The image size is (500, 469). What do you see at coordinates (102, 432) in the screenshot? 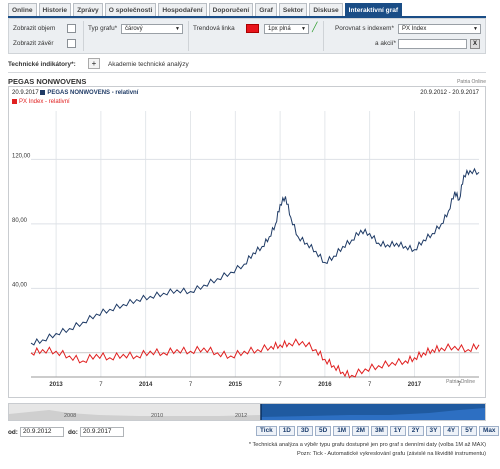
I see `to-date-input: 20.9.2017` at bounding box center [102, 432].